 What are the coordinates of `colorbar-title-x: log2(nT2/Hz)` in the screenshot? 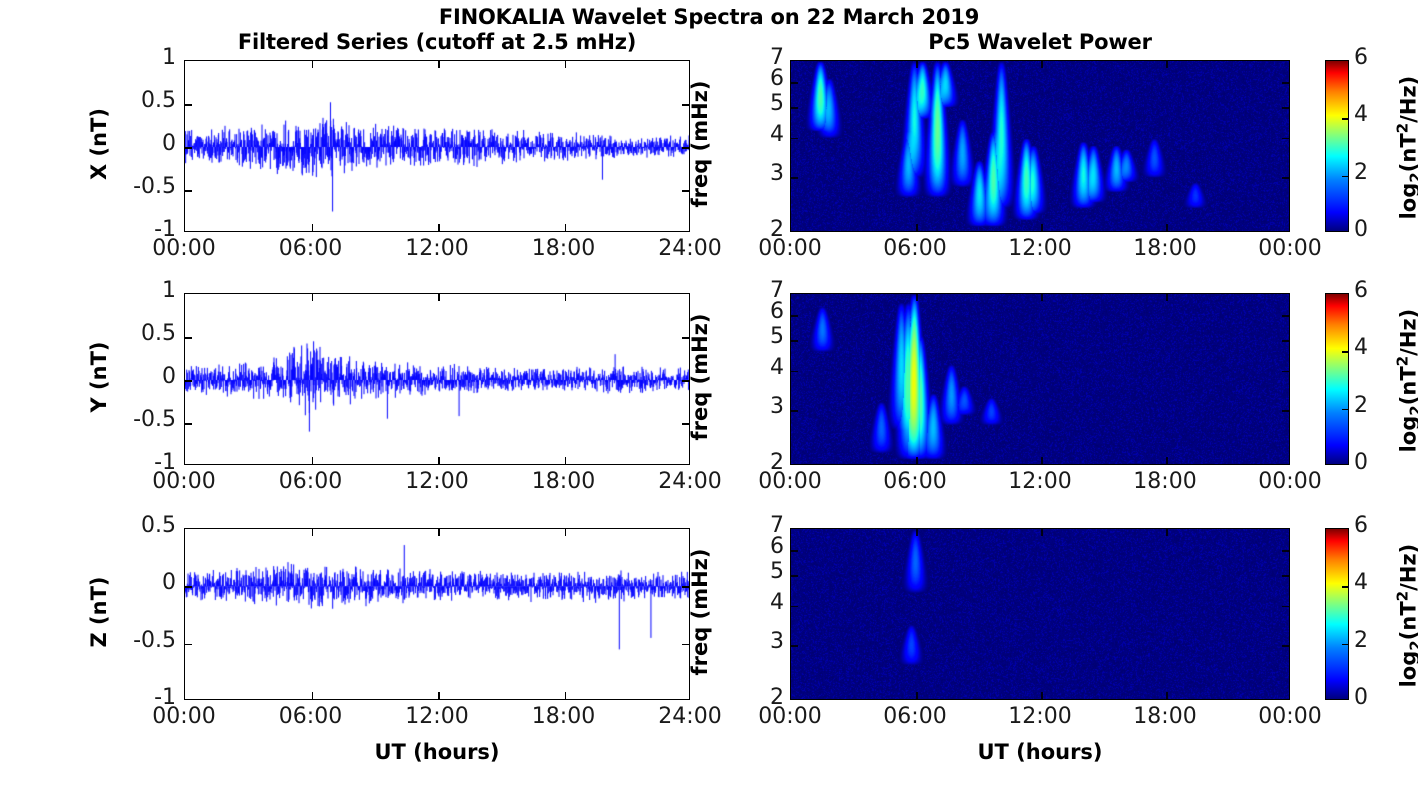 It's located at (1405, 147).